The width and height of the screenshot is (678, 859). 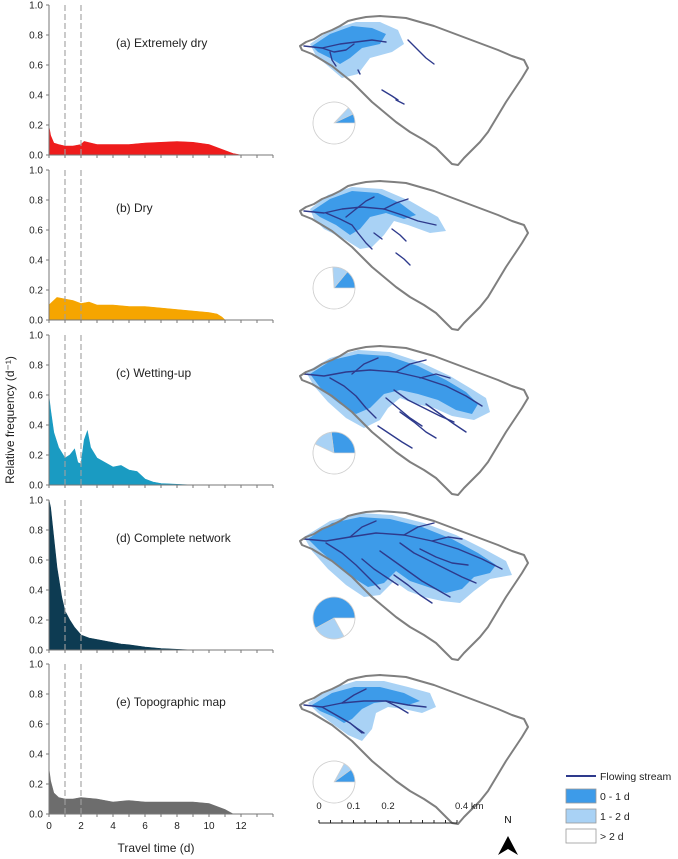 I want to click on chart-panel: 0.0 0.2 0.4 0.6 0.8 1.0 (d) Complete network, so click(x=151, y=576).